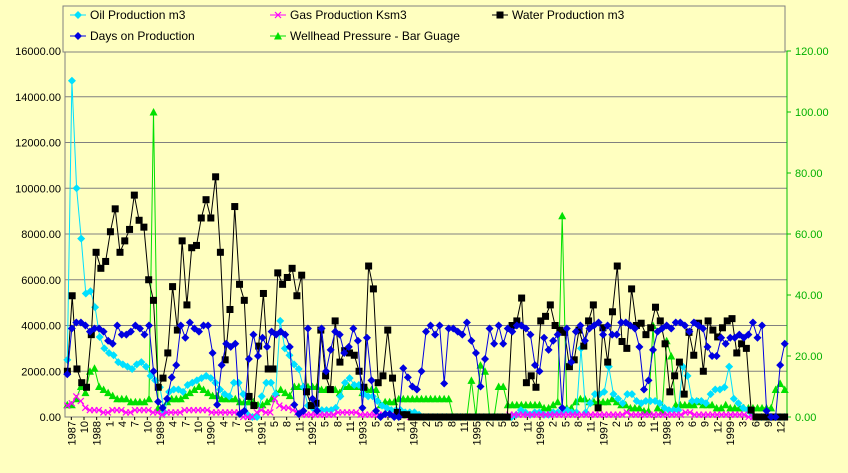 The width and height of the screenshot is (848, 473). Describe the element at coordinates (718, 427) in the screenshot. I see `x-tick-label: 12` at that location.